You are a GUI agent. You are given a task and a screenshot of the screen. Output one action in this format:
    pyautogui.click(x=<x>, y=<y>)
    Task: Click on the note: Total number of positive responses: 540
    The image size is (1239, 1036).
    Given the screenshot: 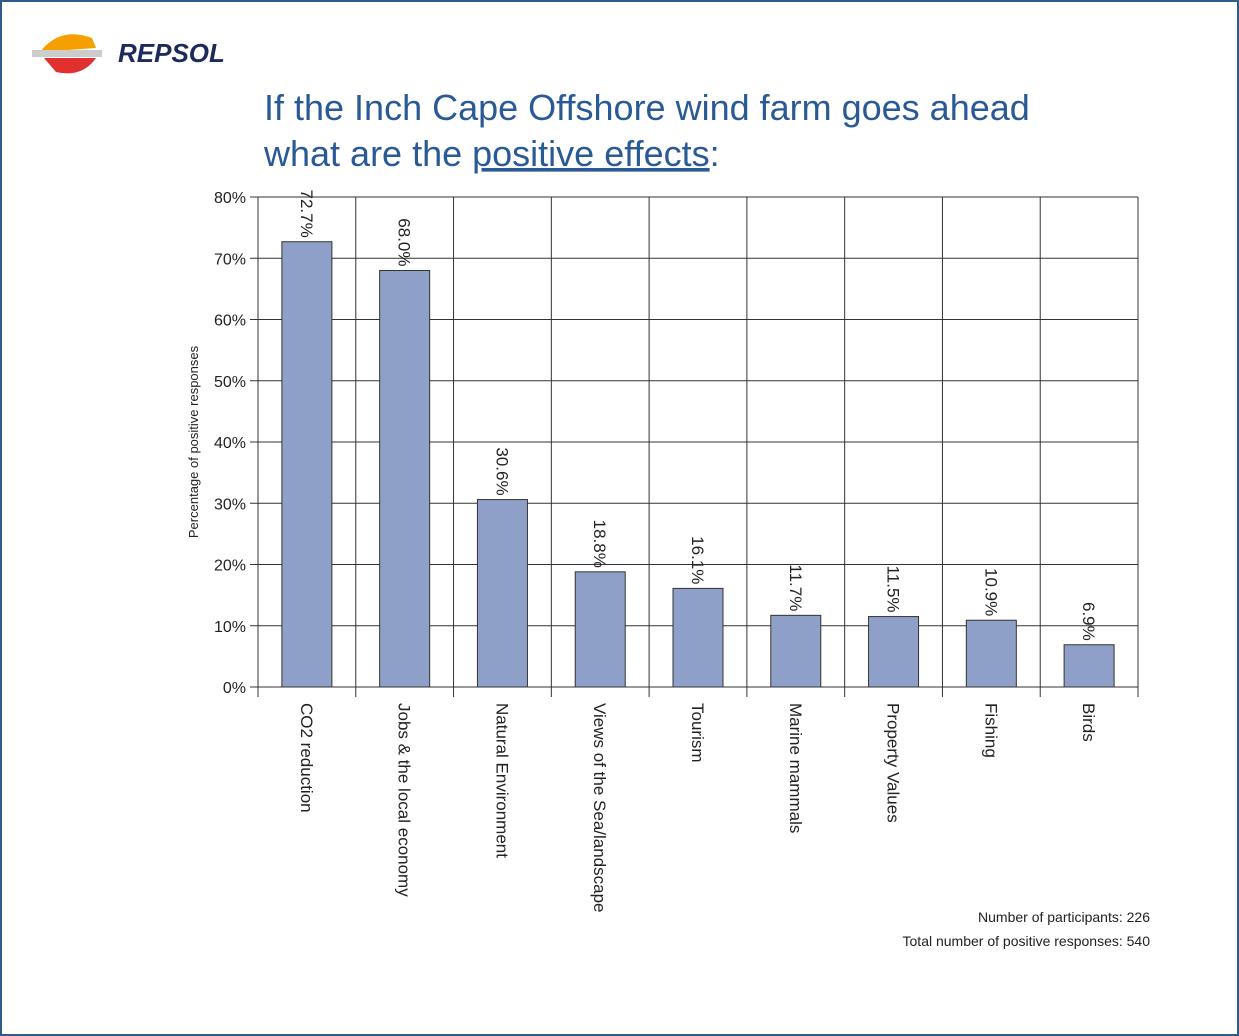 What is the action you would take?
    pyautogui.click(x=1027, y=941)
    